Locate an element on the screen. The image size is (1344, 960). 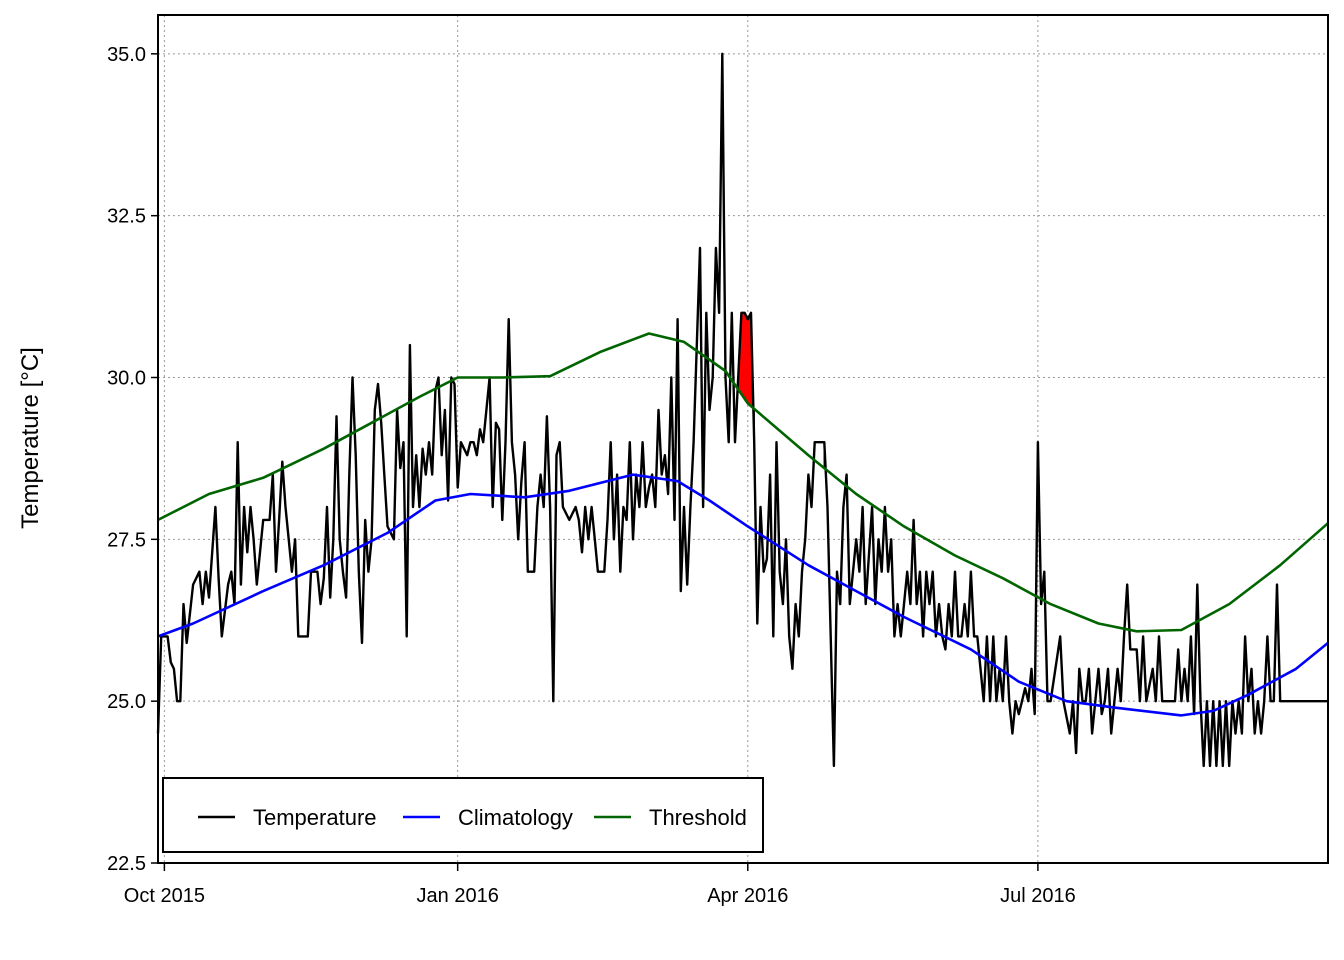
y-tick-label: 32.5 is located at coordinates (126, 217).